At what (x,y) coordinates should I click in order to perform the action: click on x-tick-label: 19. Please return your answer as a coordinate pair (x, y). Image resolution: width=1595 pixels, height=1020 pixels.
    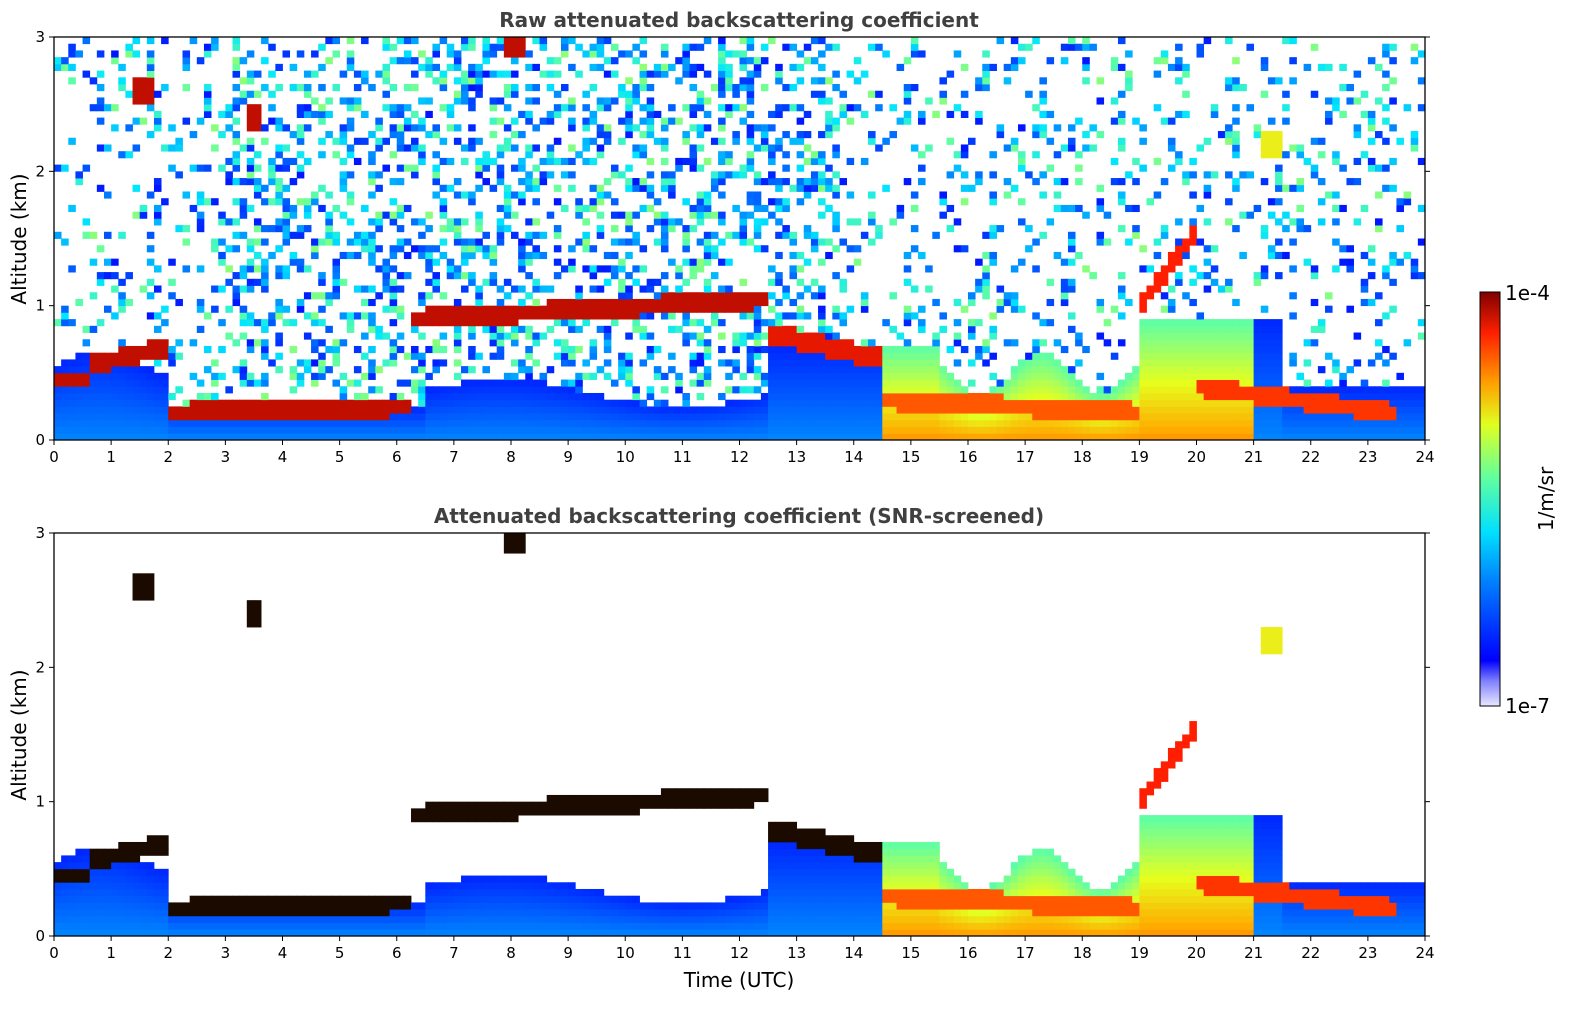
    Looking at the image, I should click on (1139, 457).